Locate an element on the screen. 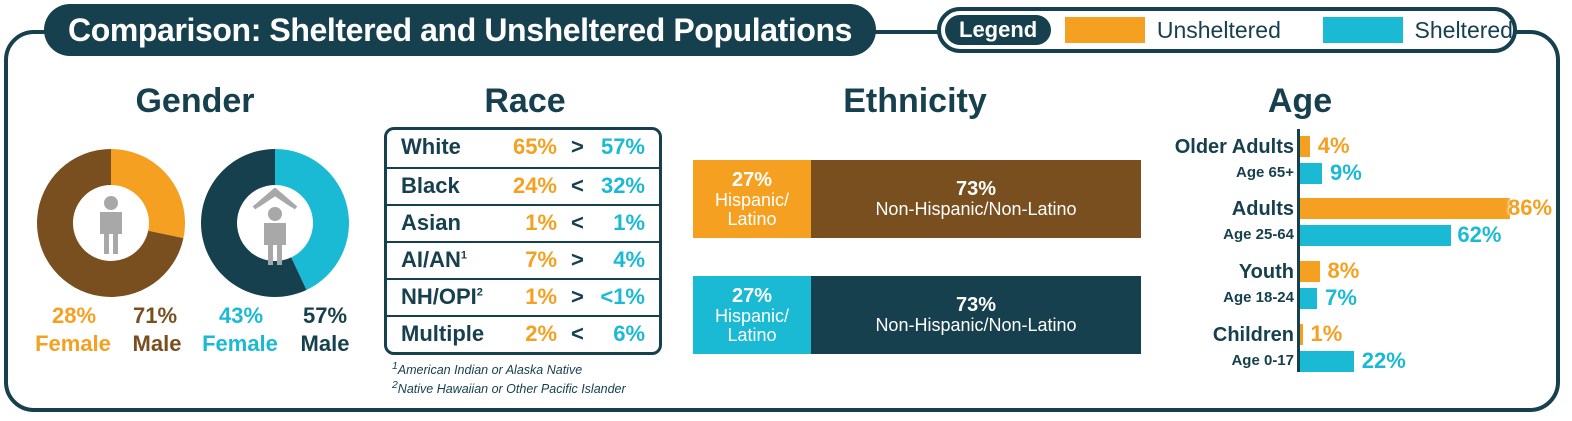  race-unsheltered-value: 24% is located at coordinates (534, 185).